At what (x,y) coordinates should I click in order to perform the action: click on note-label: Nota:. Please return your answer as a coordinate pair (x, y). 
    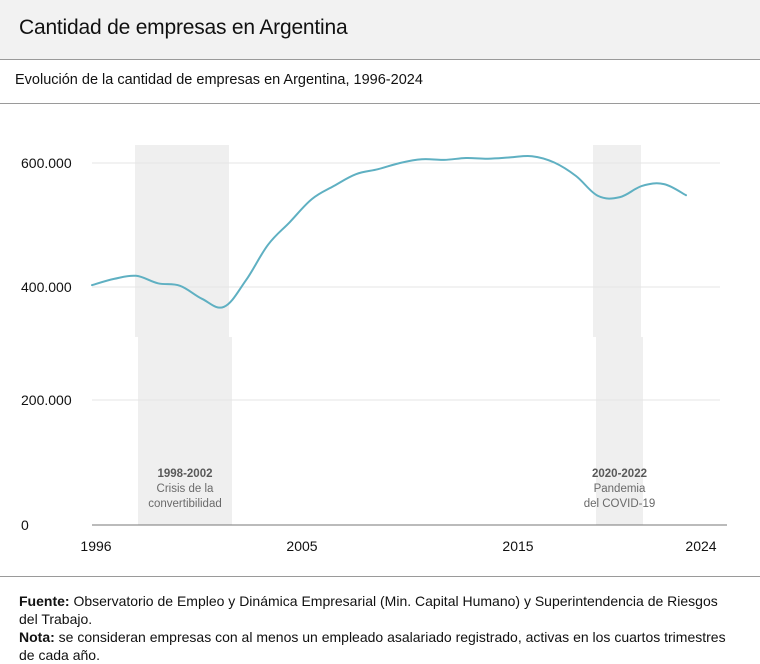
    Looking at the image, I should click on (37, 637).